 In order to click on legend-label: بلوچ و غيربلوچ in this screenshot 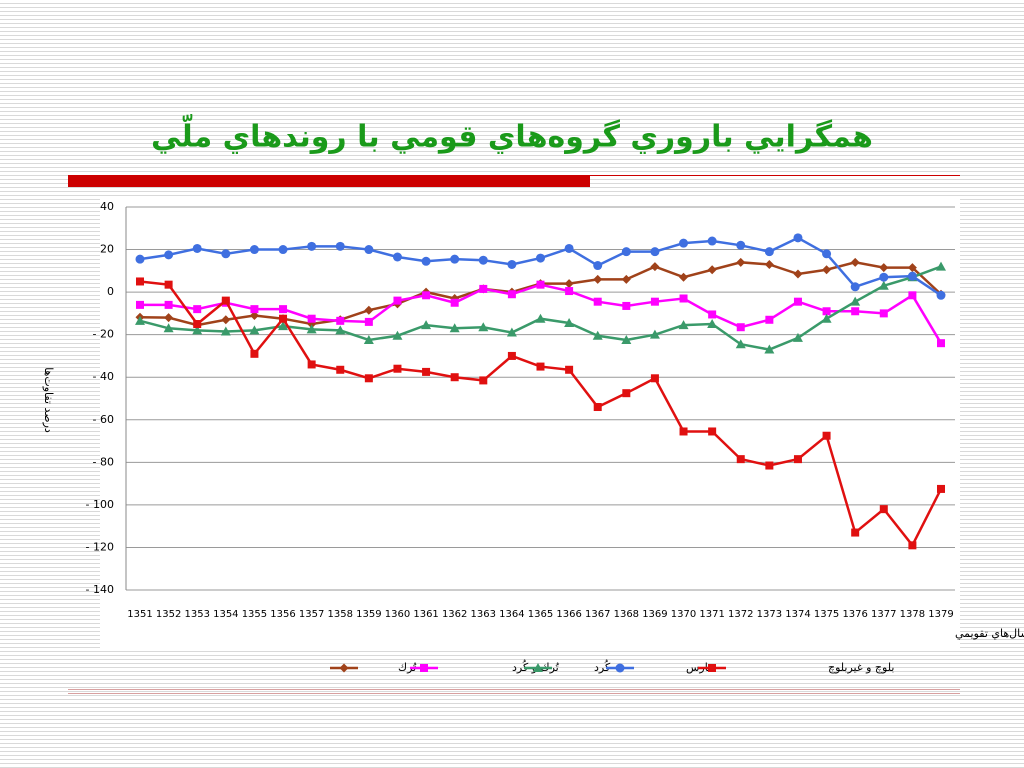, I will do `click(861, 667)`.